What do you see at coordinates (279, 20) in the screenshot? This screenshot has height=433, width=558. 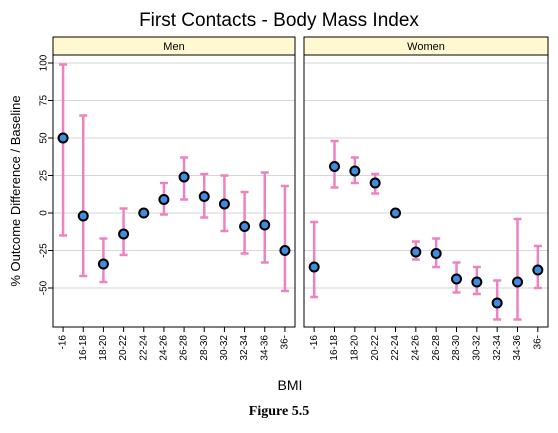 I see `chart-title: First Contacts - Body Mass Index` at bounding box center [279, 20].